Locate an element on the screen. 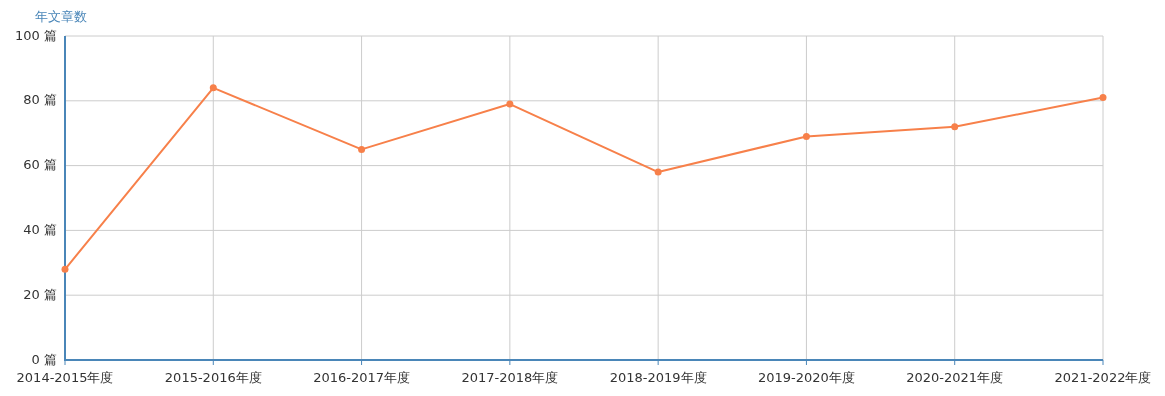  x-tick-label: 2019-2020年度 is located at coordinates (806, 377).